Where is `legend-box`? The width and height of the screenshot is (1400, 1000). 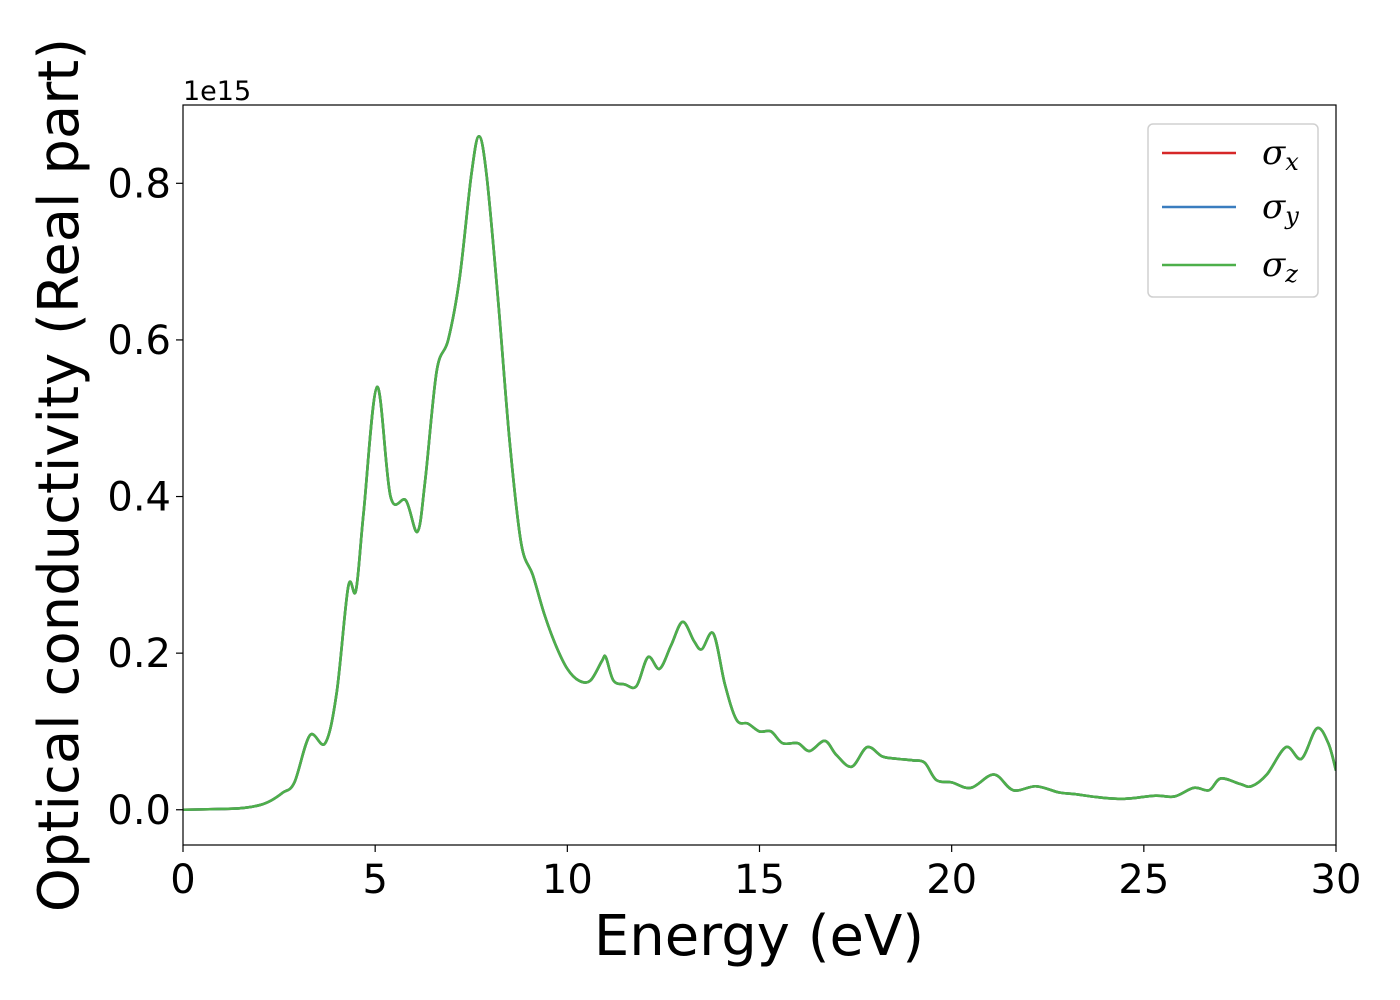 legend-box is located at coordinates (1233, 210).